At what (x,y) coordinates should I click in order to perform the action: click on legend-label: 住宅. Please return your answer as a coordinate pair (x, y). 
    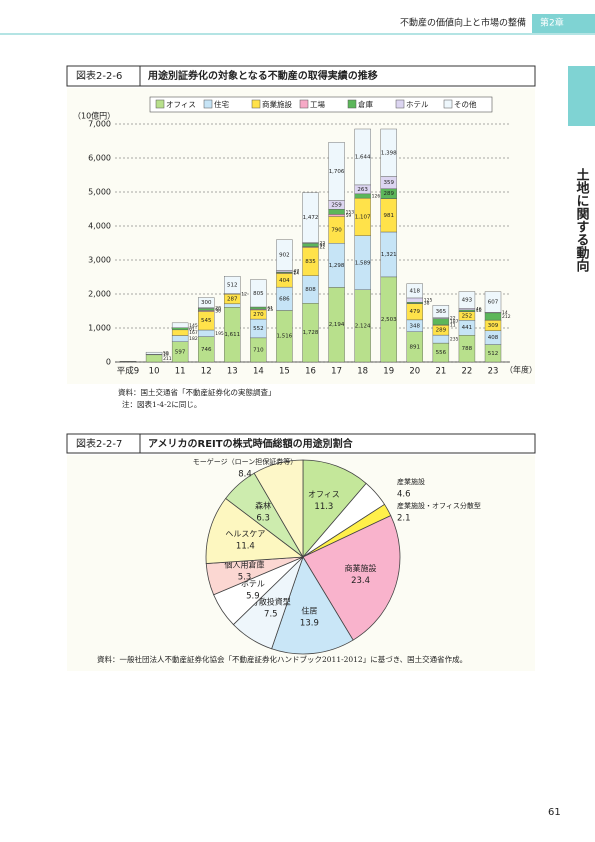
    Looking at the image, I should click on (221, 104).